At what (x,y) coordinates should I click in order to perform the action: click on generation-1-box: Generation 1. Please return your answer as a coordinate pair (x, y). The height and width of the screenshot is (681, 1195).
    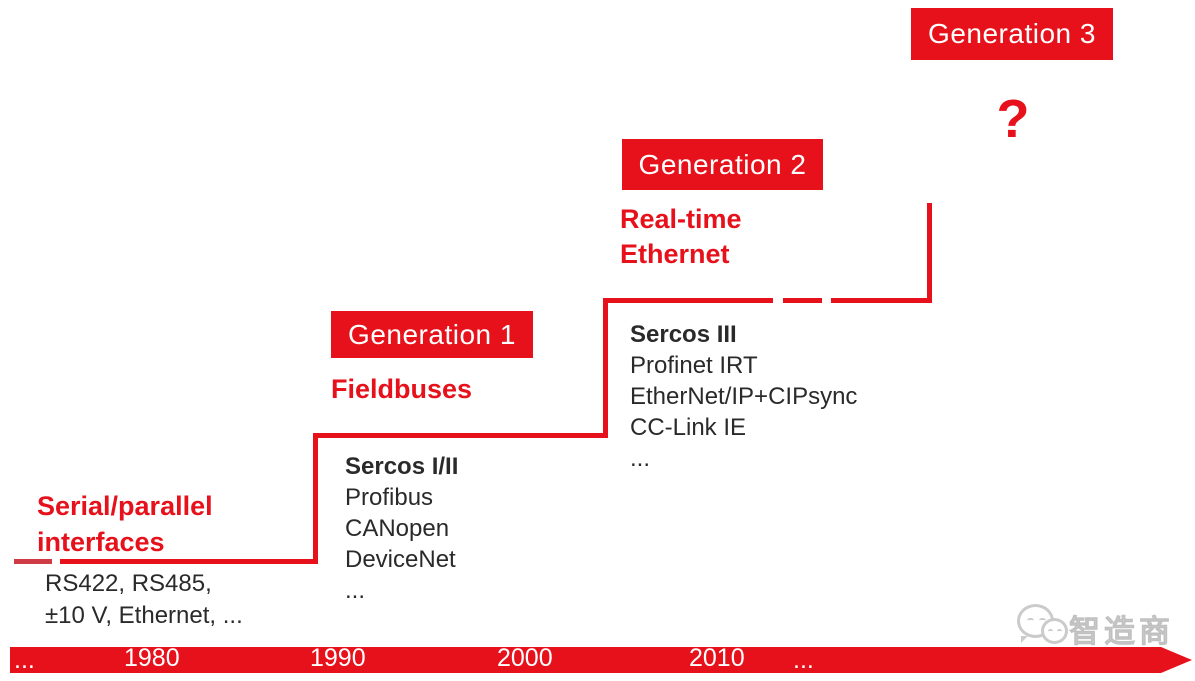
    Looking at the image, I should click on (432, 334).